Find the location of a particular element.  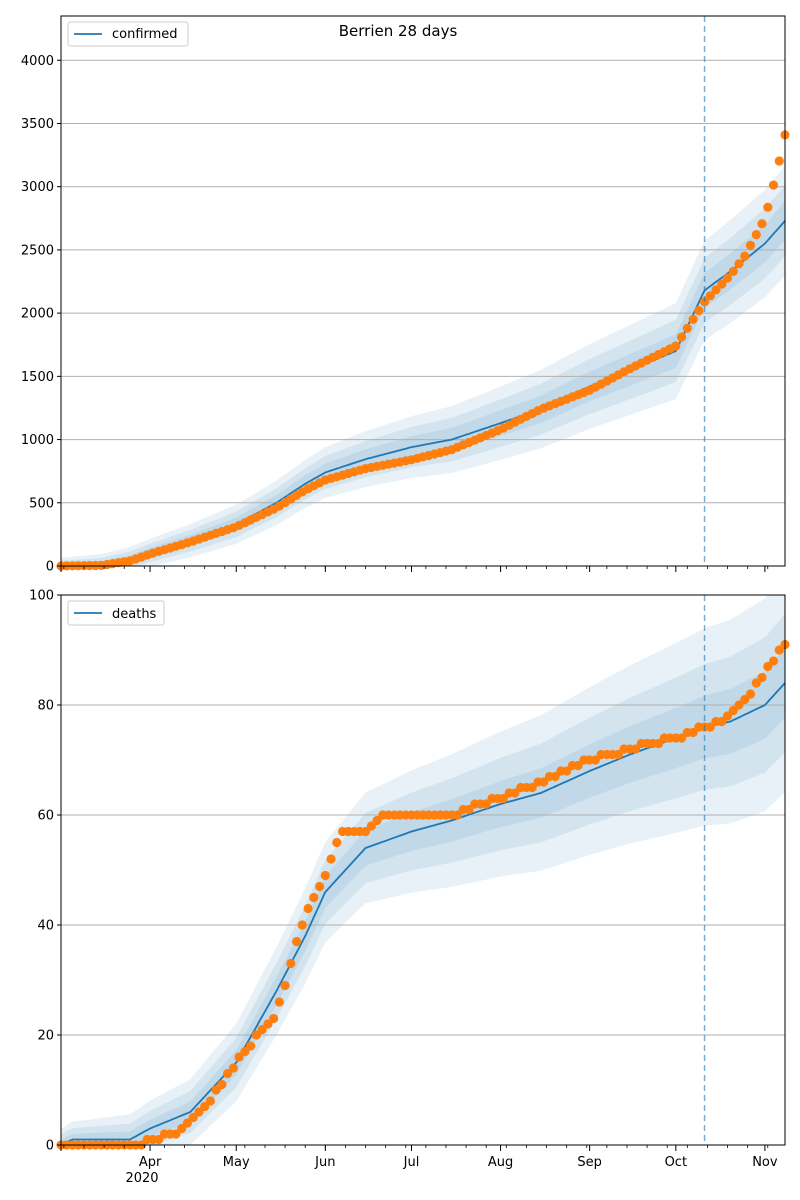

x-tick-label: May is located at coordinates (236, 1162).